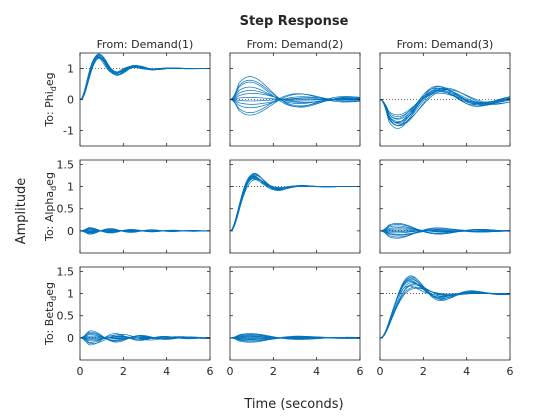 The height and width of the screenshot is (420, 560). I want to click on row-label-main: To: Alpha, so click(49, 216).